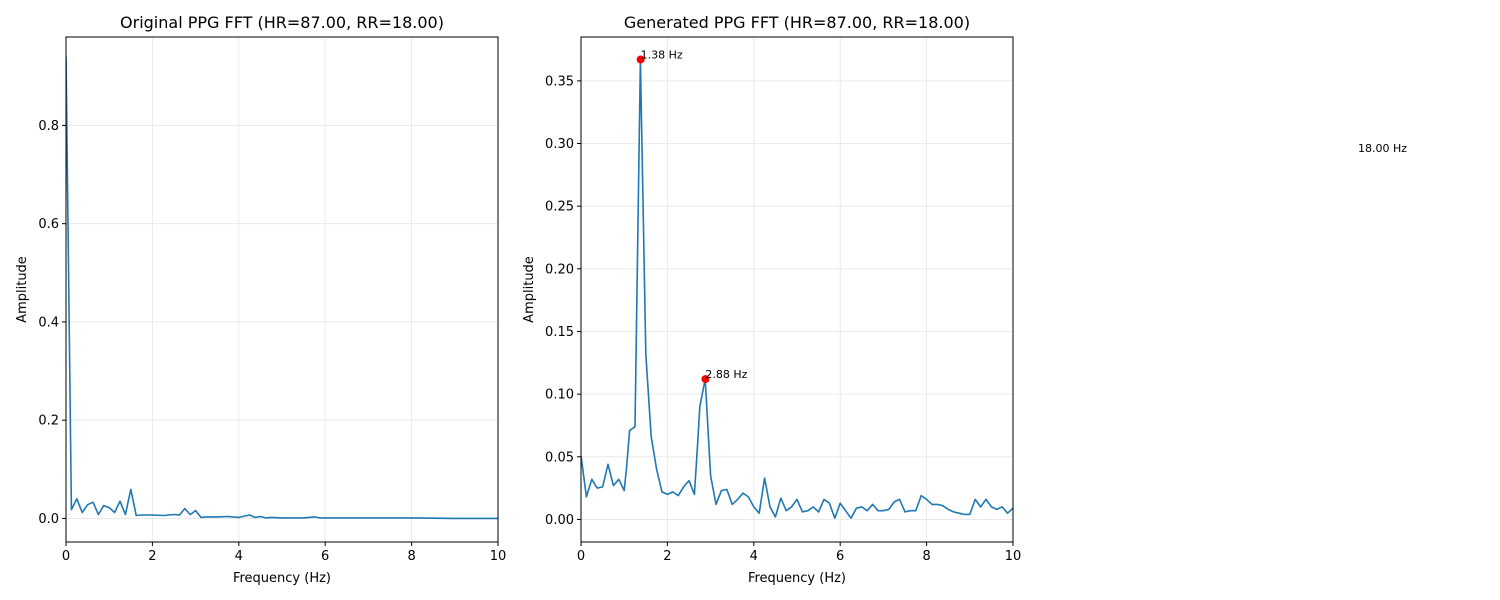 This screenshot has width=1500, height=600. I want to click on y-tick-label: 0.4, so click(48, 322).